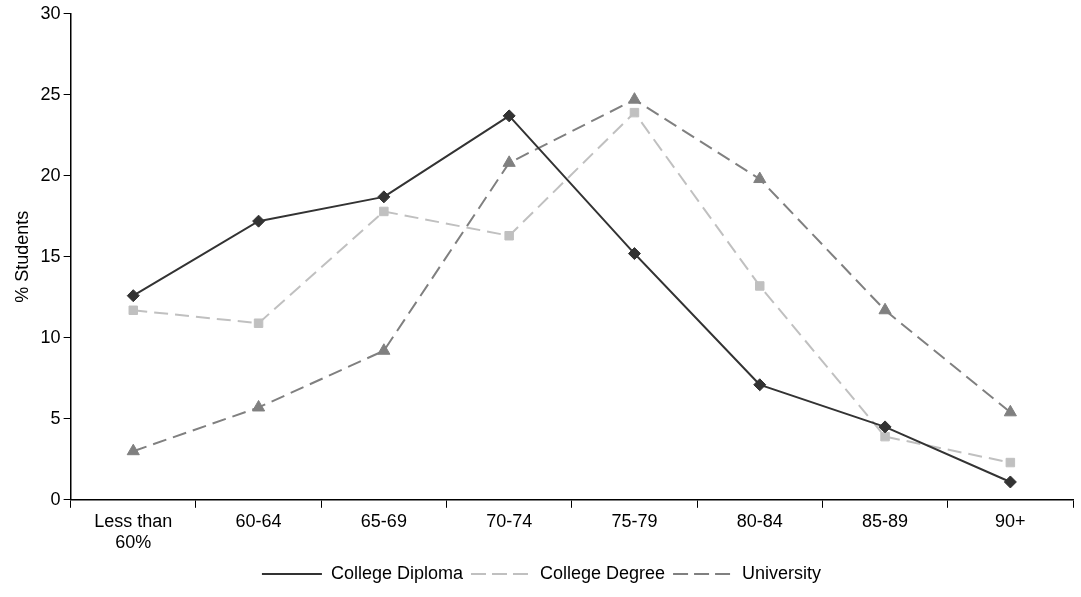  What do you see at coordinates (258, 520) in the screenshot?
I see `x-tick-label: 60-64` at bounding box center [258, 520].